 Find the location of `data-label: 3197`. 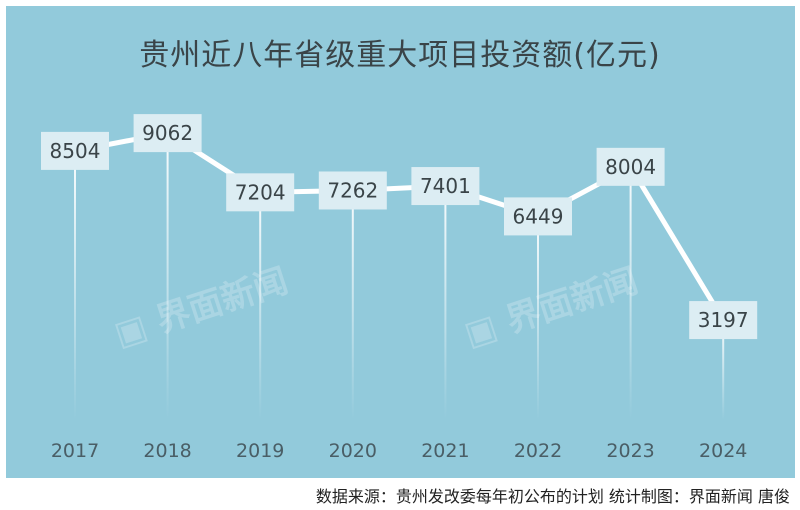

data-label: 3197 is located at coordinates (723, 320).